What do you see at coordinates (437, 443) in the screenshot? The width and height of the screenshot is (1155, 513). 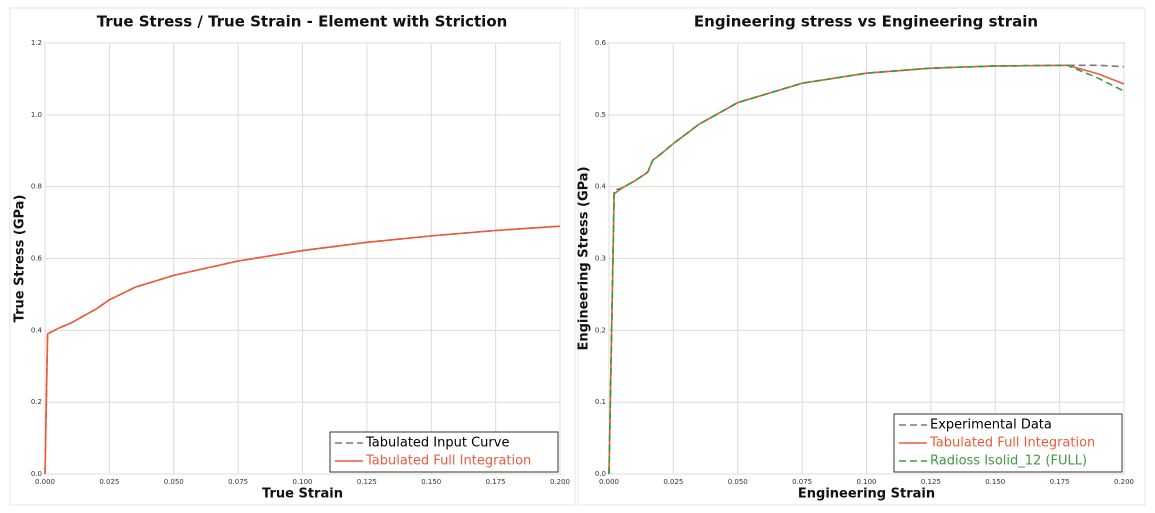 I see `legend-label: Tabulated Input Curve` at bounding box center [437, 443].